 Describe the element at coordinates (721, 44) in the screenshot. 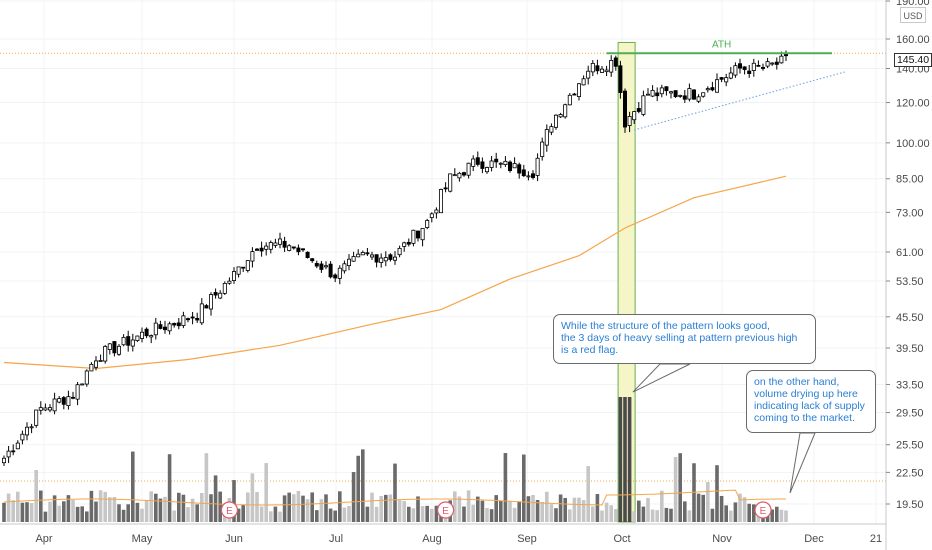

I see `ath-label: ATH` at that location.